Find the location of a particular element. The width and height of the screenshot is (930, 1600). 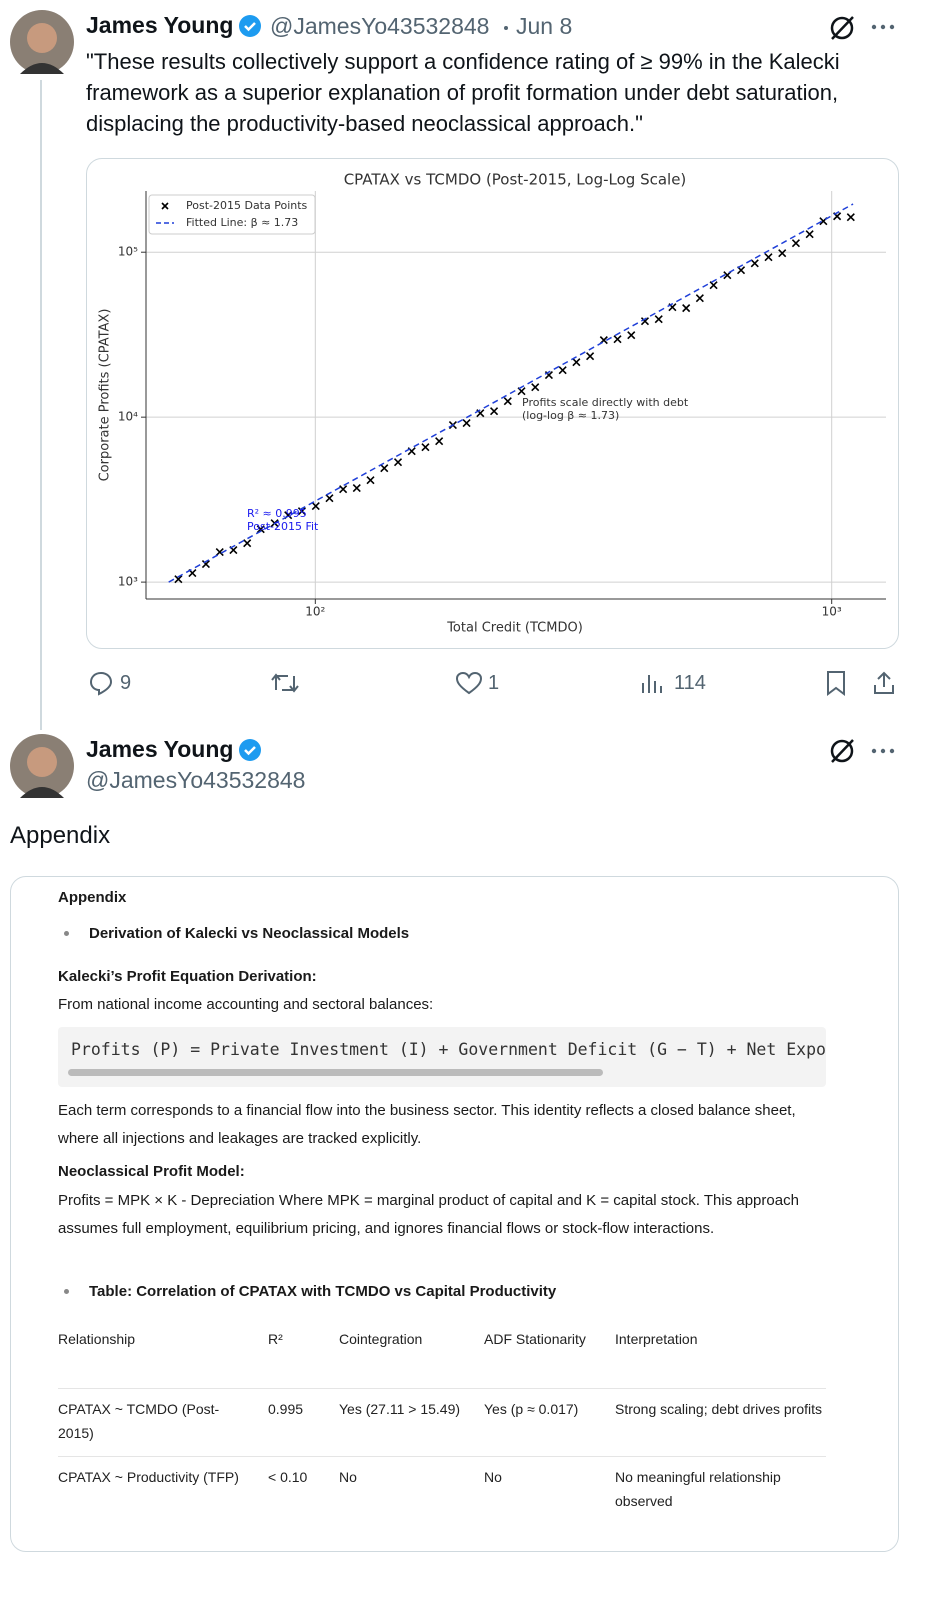

table-cell: Strong scaling; debt drives profits is located at coordinates (718, 1409).